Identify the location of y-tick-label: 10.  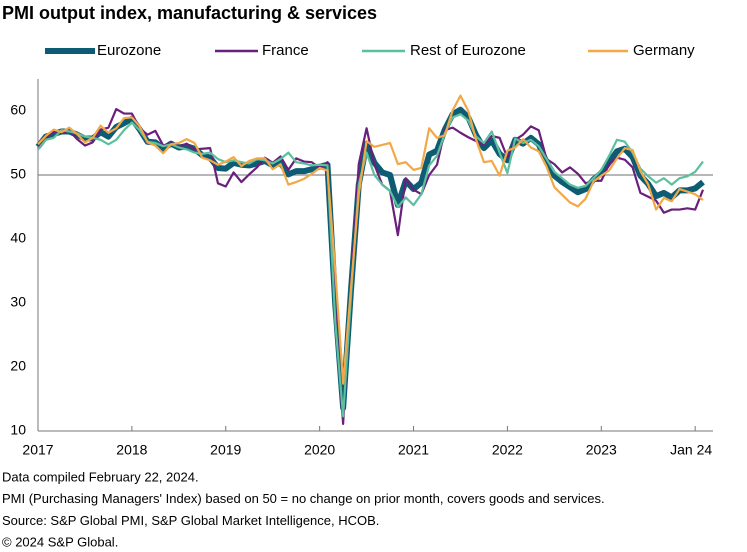
(18, 430).